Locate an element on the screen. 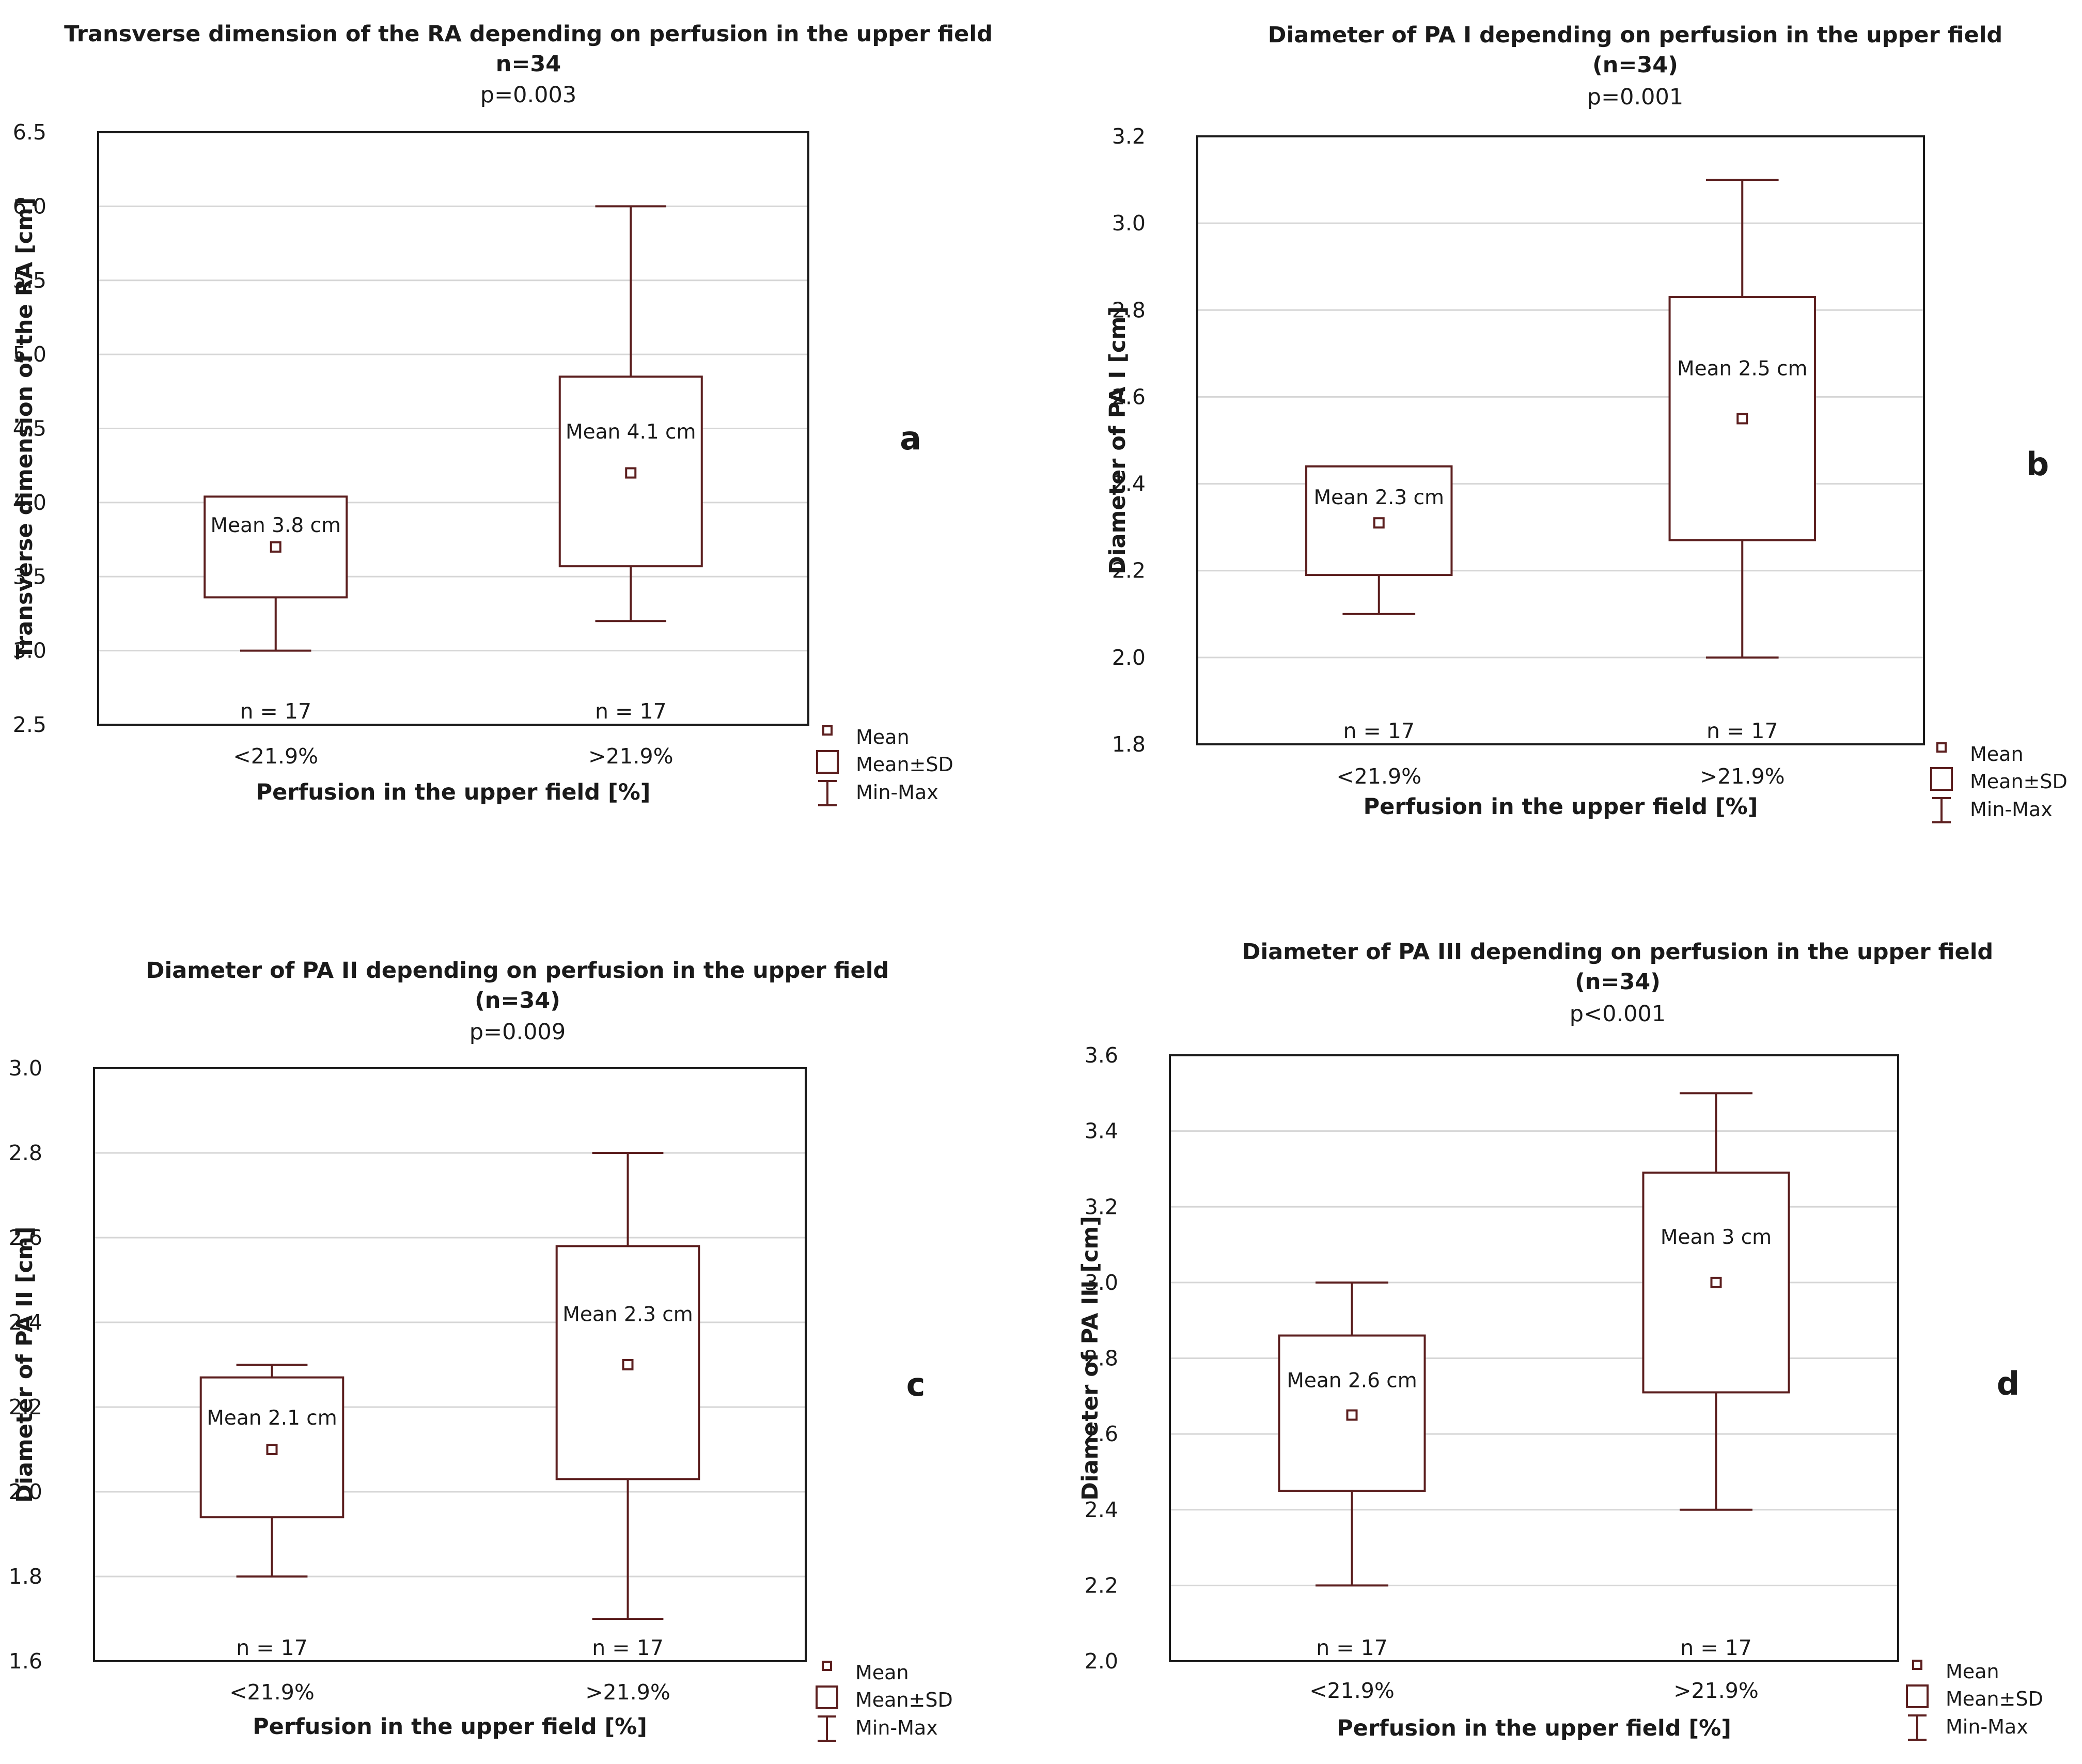 Image resolution: width=2082 pixels, height=1764 pixels. y-tick-label: 4.5 is located at coordinates (29, 428).